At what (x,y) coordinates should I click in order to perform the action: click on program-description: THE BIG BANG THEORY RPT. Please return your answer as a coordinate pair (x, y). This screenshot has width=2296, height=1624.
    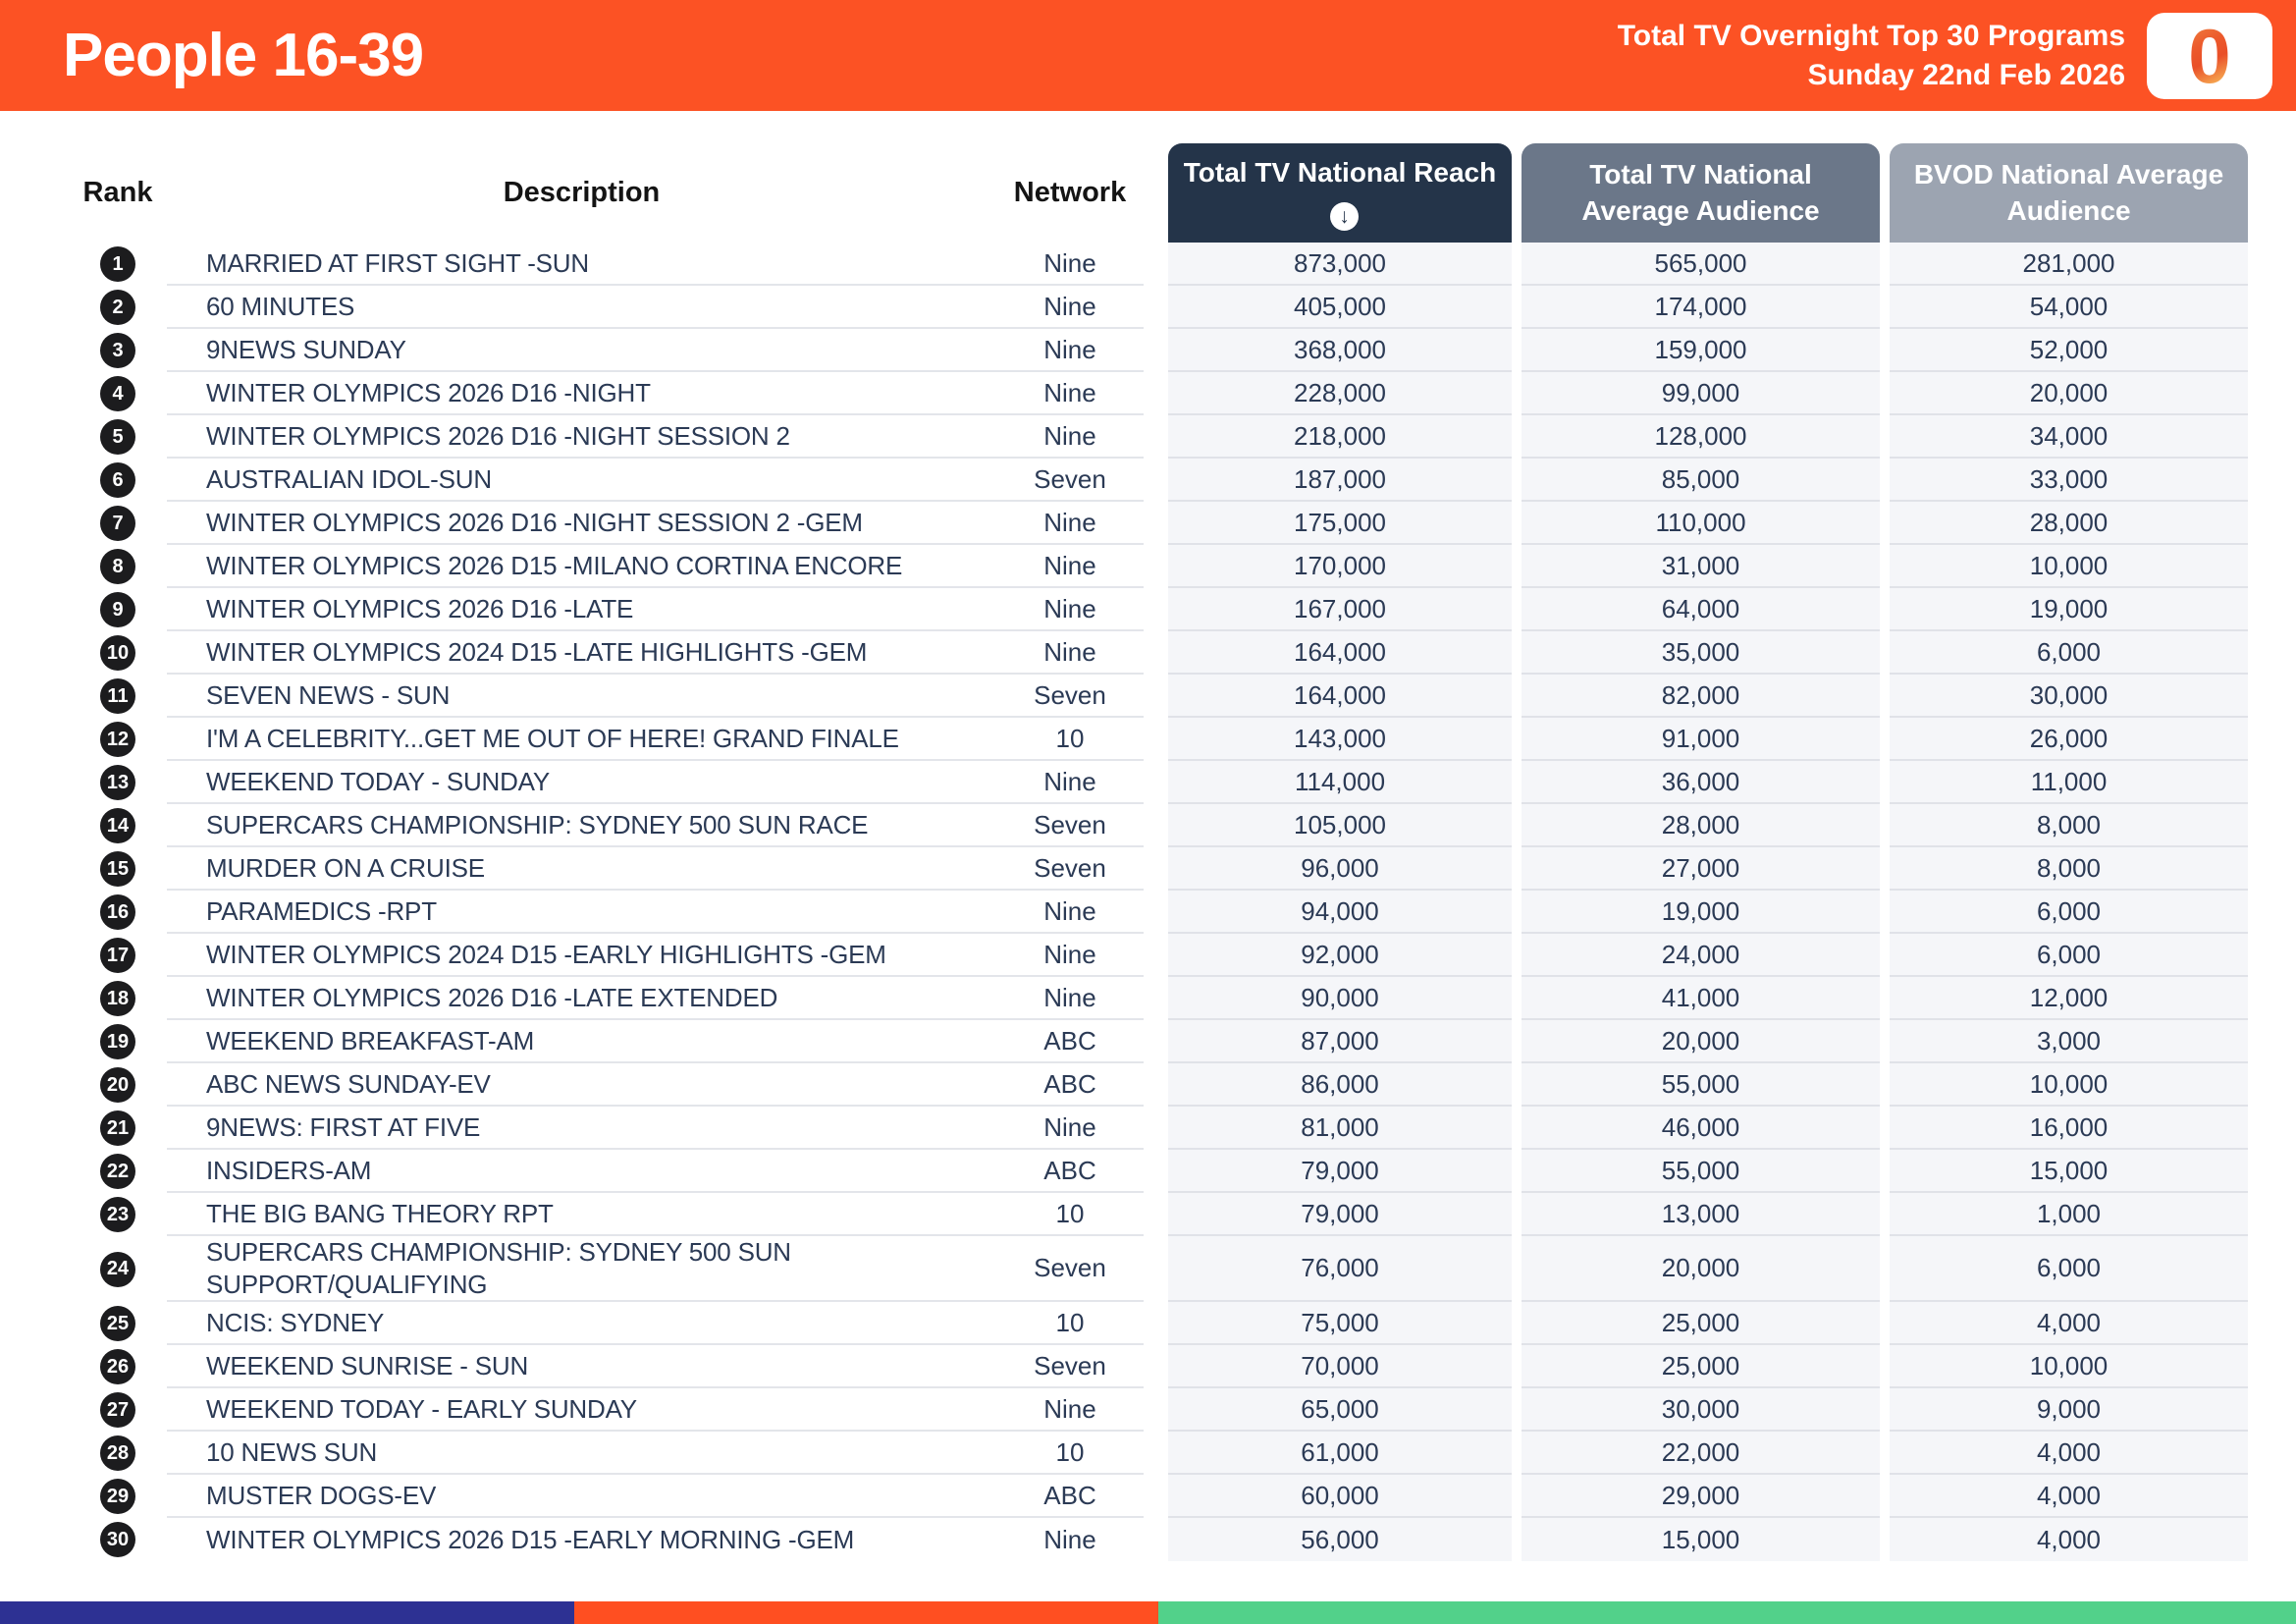
    Looking at the image, I should click on (380, 1213).